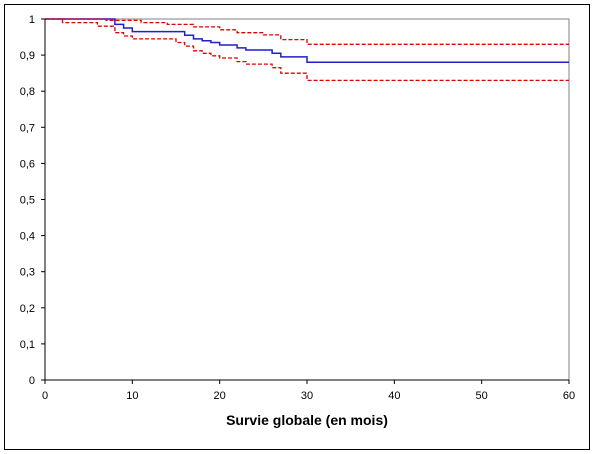 The width and height of the screenshot is (596, 454). I want to click on y-tick-label: 0,9, so click(27, 56).